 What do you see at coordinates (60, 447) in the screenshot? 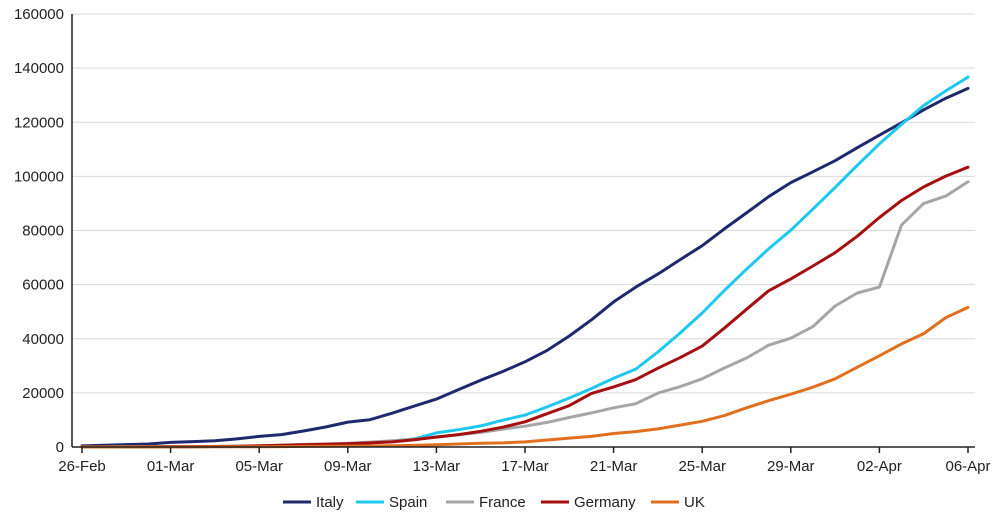
I see `y-tick-label: 0` at bounding box center [60, 447].